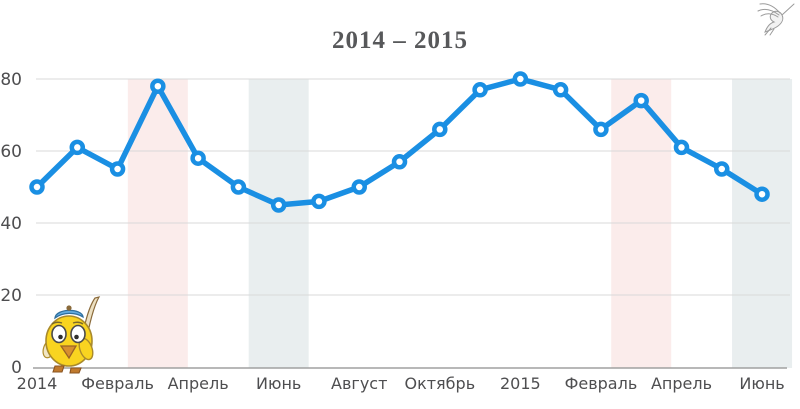  I want to click on y-axis-tick-label: 80, so click(11, 80).